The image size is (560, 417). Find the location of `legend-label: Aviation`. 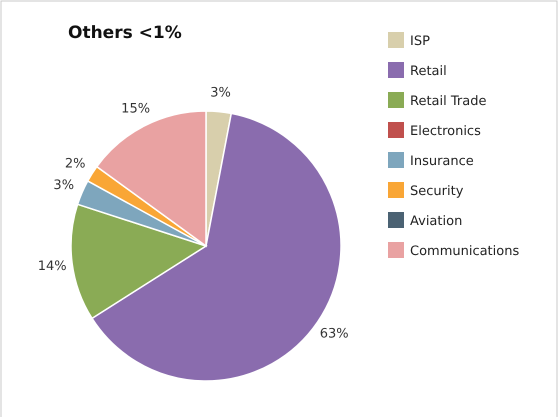

legend-label: Aviation is located at coordinates (436, 221).